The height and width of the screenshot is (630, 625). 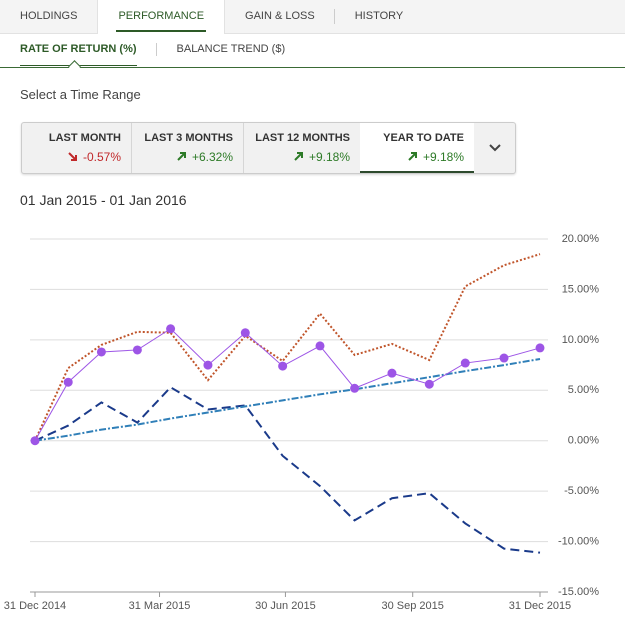 I want to click on range-label: LAST 12 MONTHS, so click(x=302, y=138).